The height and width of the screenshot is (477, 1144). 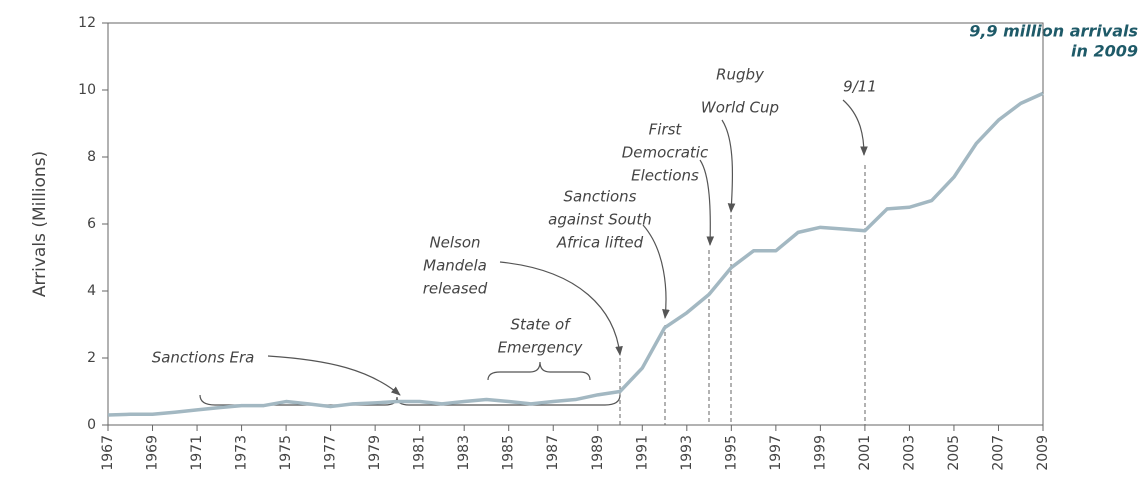 What do you see at coordinates (455, 266) in the screenshot?
I see `annotation: Mandela` at bounding box center [455, 266].